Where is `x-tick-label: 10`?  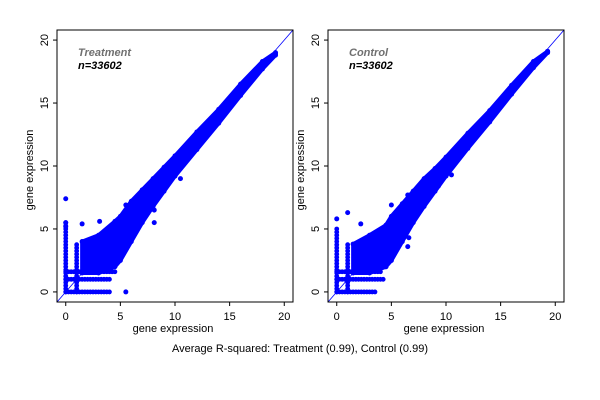 x-tick-label: 10 is located at coordinates (175, 317).